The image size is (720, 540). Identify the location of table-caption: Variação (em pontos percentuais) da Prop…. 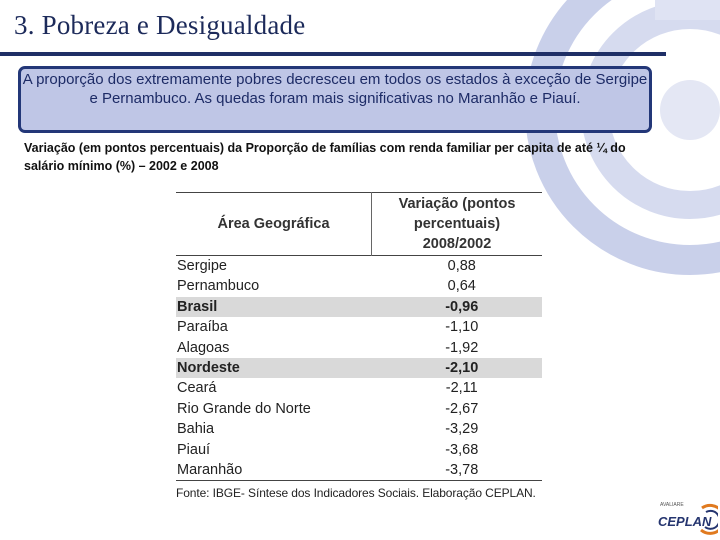
(325, 157).